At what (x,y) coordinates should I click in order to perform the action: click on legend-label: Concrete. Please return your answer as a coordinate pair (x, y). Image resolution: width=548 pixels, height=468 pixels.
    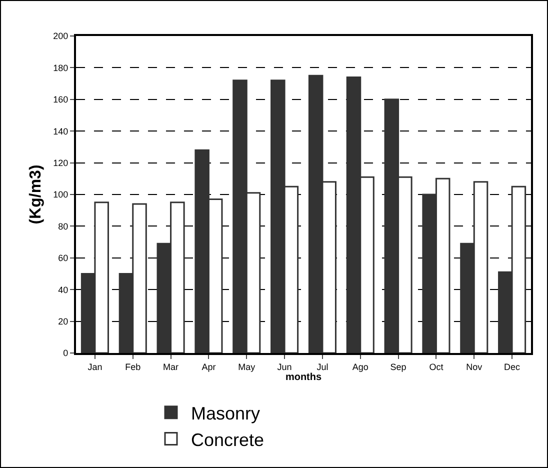
    Looking at the image, I should click on (227, 440).